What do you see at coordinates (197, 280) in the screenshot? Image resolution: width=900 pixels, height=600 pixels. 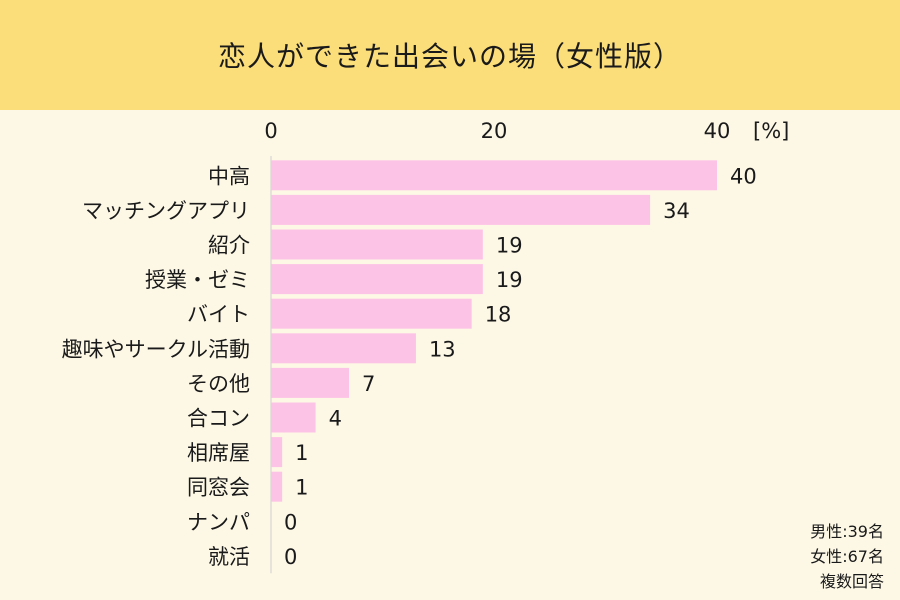 I see `category-label: 授業・ゼミ` at bounding box center [197, 280].